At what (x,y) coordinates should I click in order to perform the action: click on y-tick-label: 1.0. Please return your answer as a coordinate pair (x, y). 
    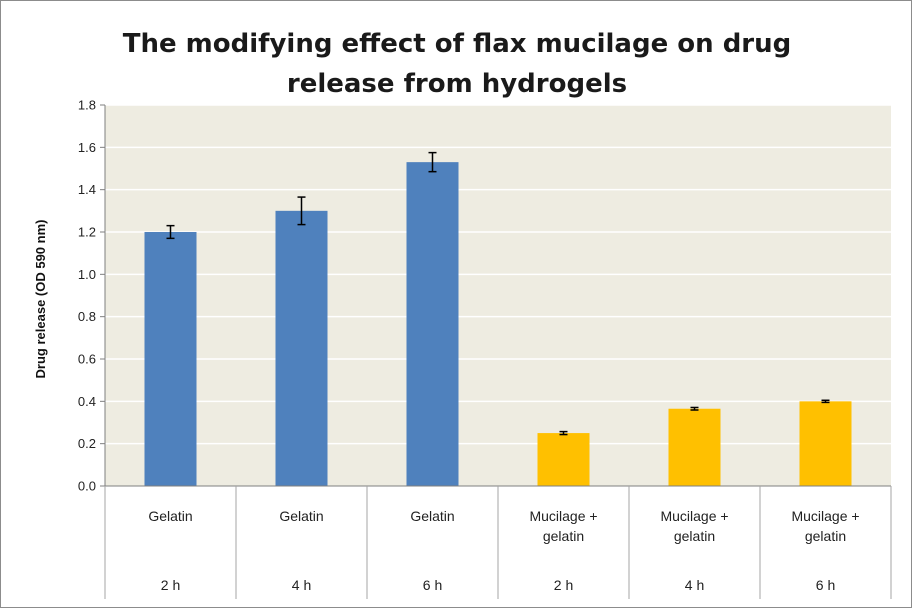
    Looking at the image, I should click on (87, 274).